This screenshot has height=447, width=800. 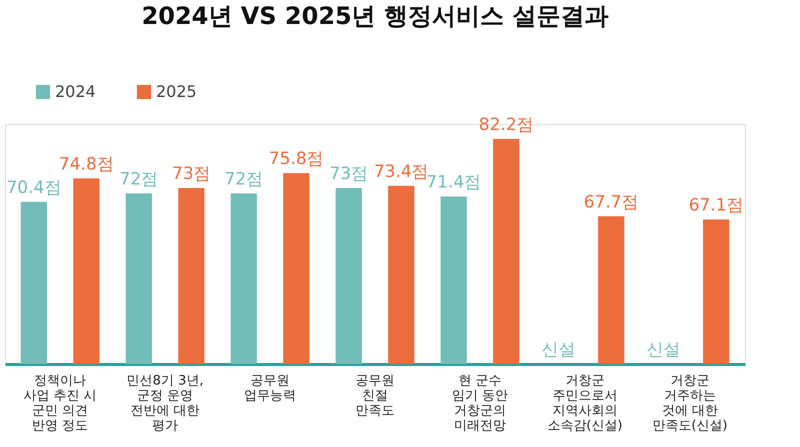 What do you see at coordinates (296, 159) in the screenshot?
I see `data-label: 75.8점` at bounding box center [296, 159].